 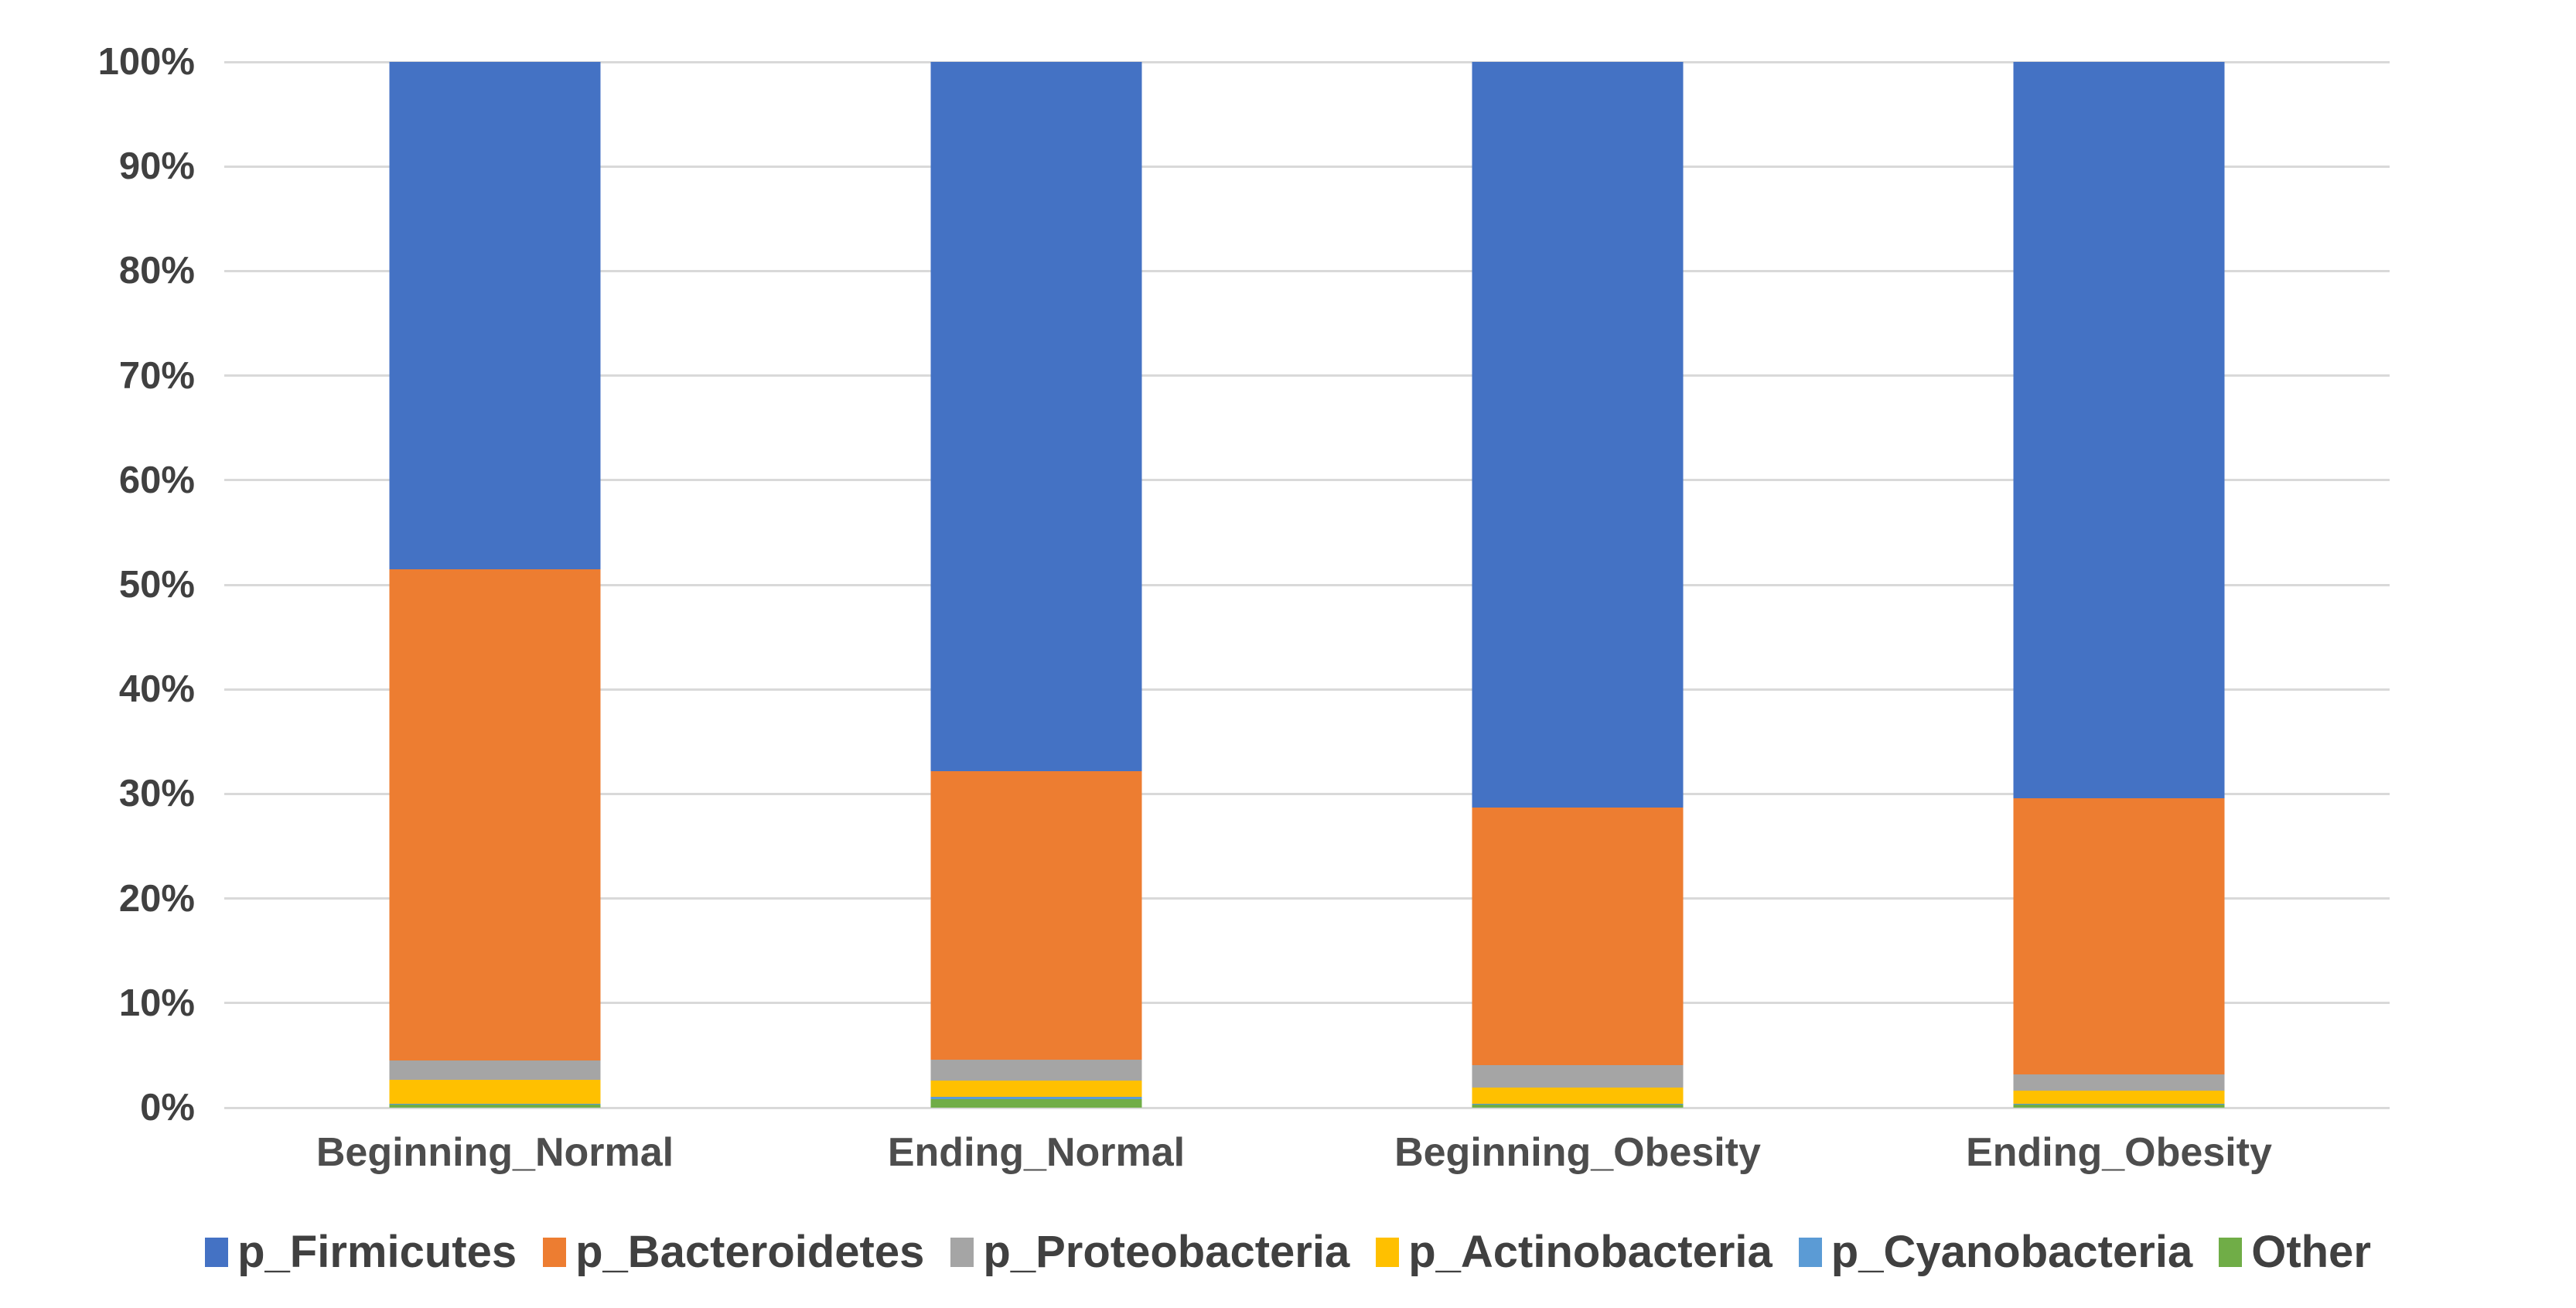 I want to click on segment-p_Actinobacteria-Ending_Normal, so click(x=1036, y=1089).